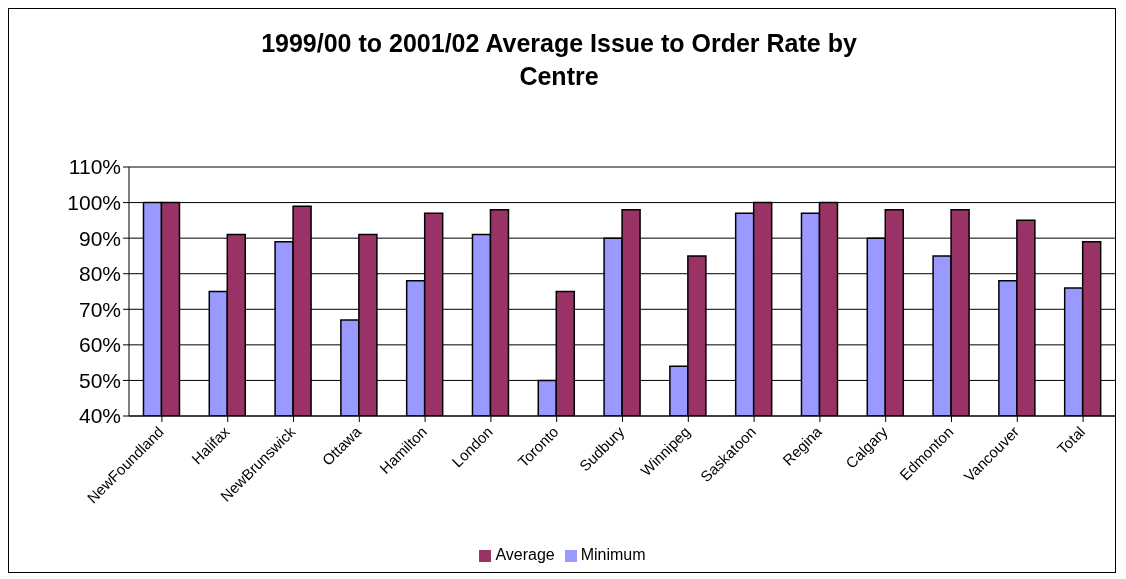 This screenshot has width=1126, height=579. Describe the element at coordinates (559, 60) in the screenshot. I see `chart-title: 1999/00 to 2001/02 Average Issue to Order Rate by Centre` at that location.